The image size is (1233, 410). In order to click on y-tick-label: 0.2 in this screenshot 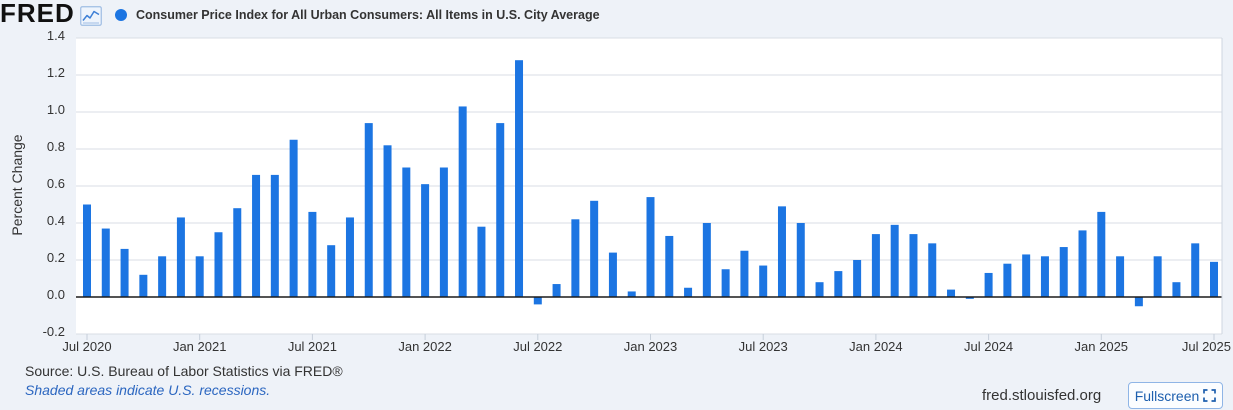, I will do `click(56, 257)`.